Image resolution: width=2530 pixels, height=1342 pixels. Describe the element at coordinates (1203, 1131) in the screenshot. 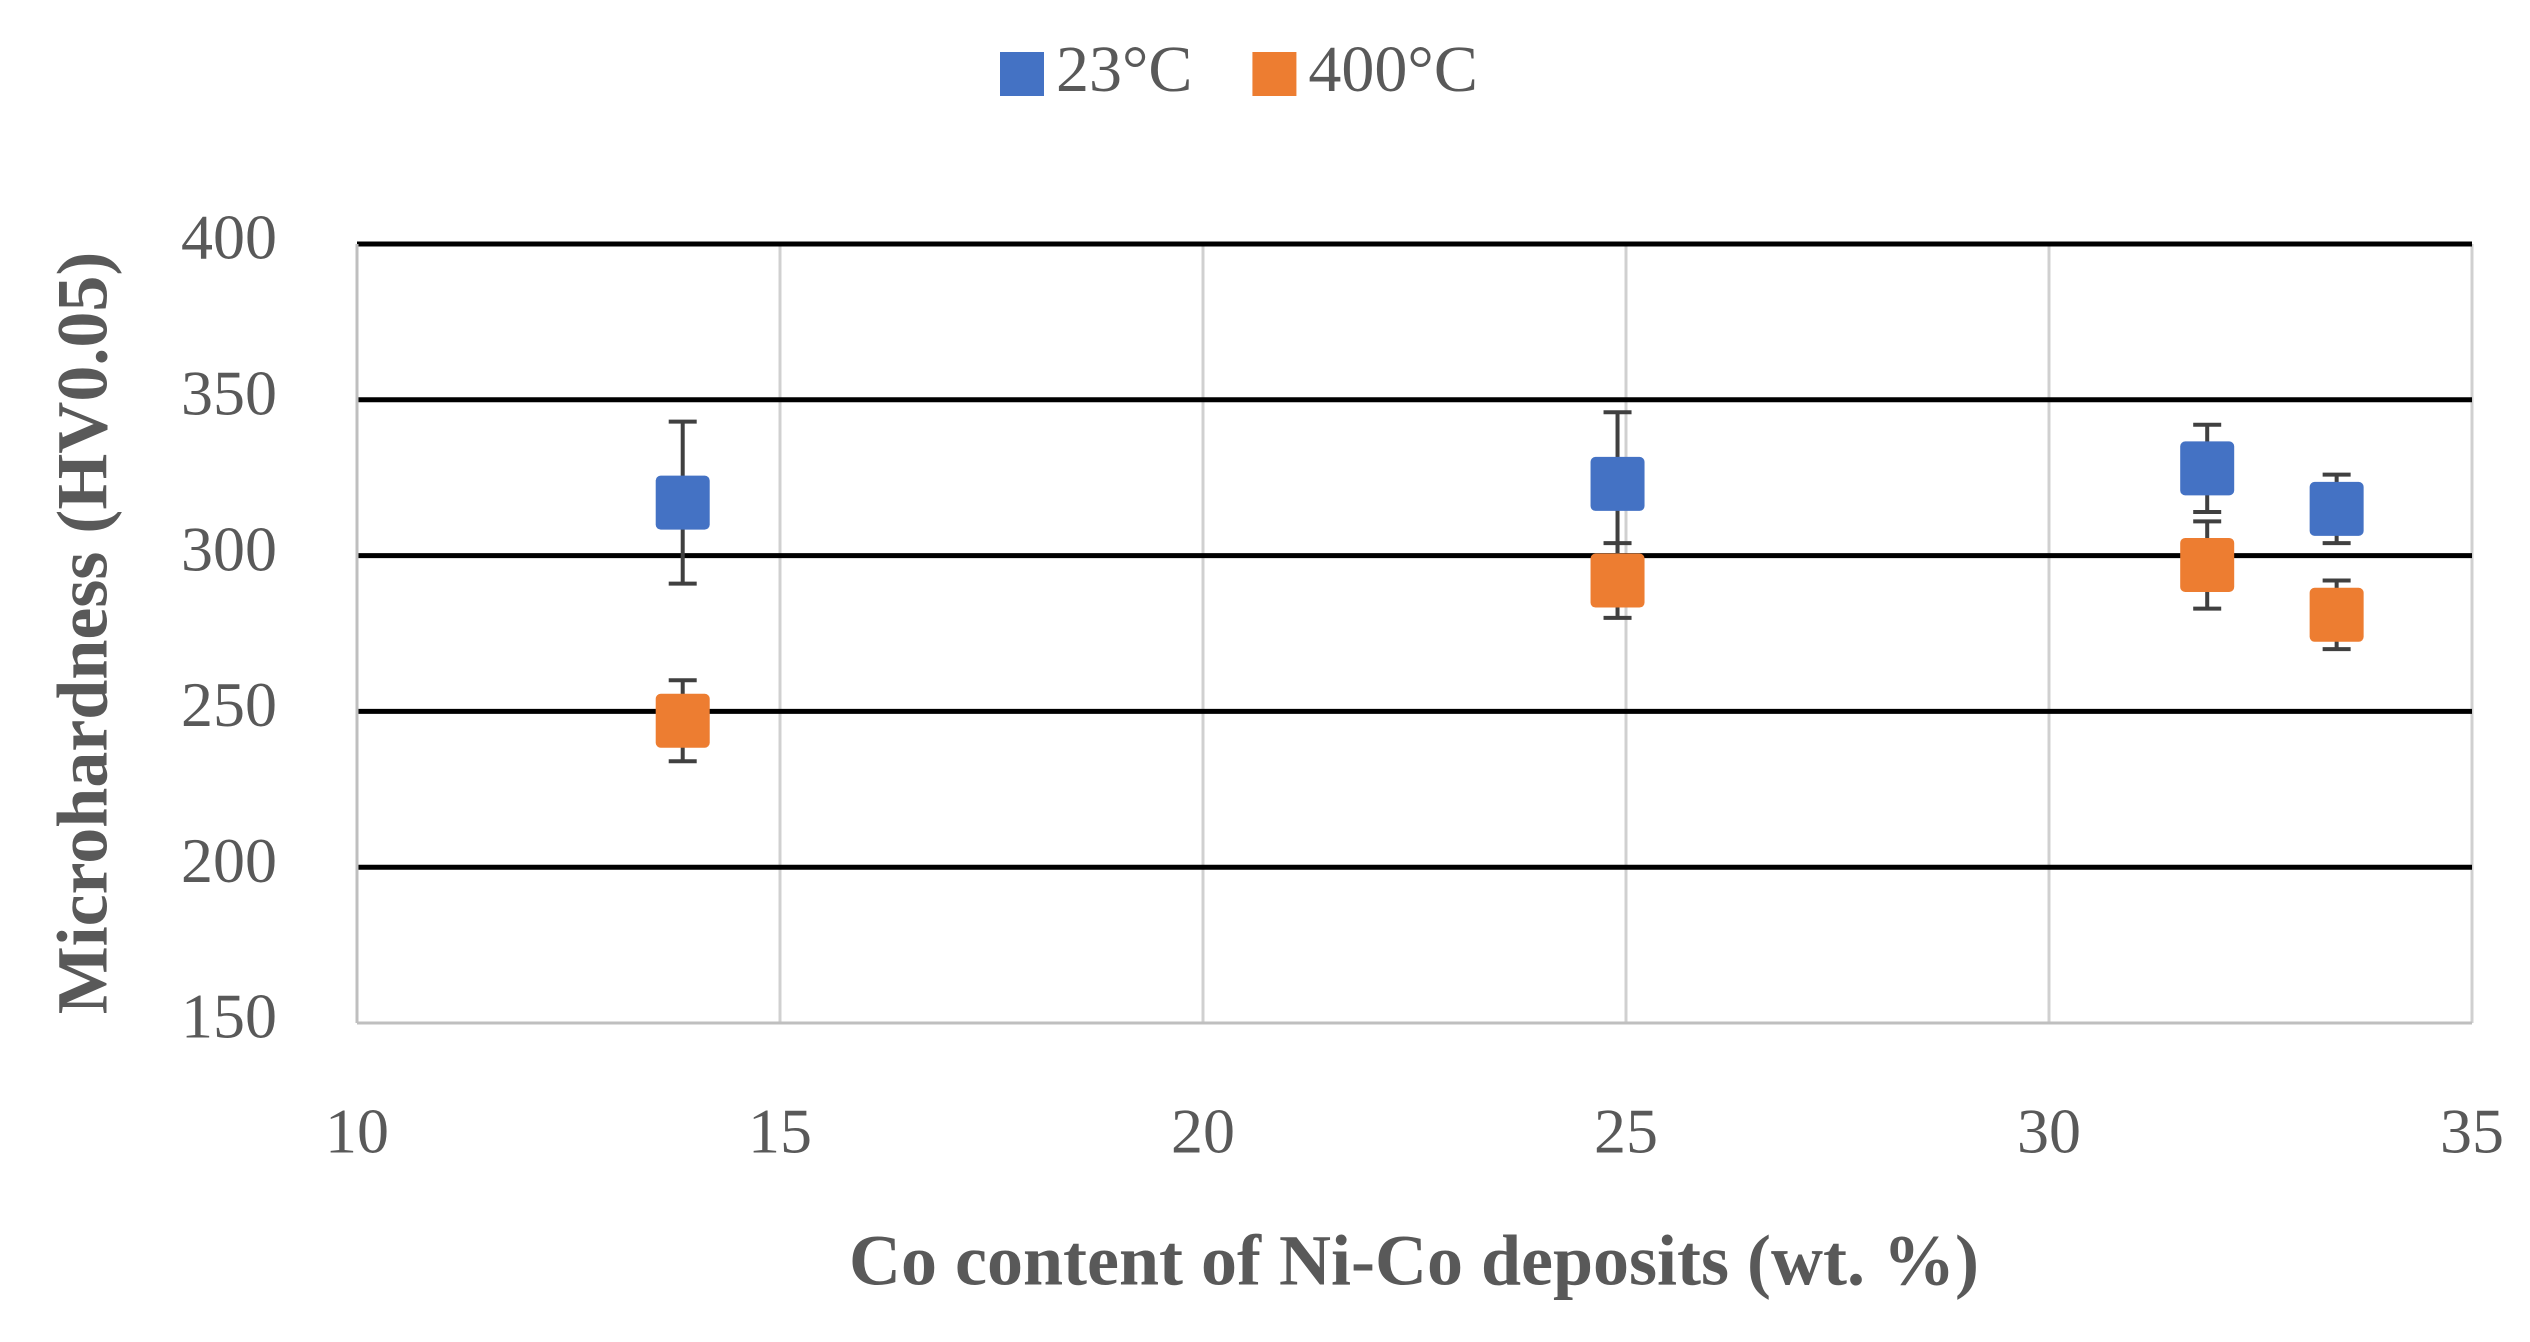

I see `x-tick-label: 20` at that location.